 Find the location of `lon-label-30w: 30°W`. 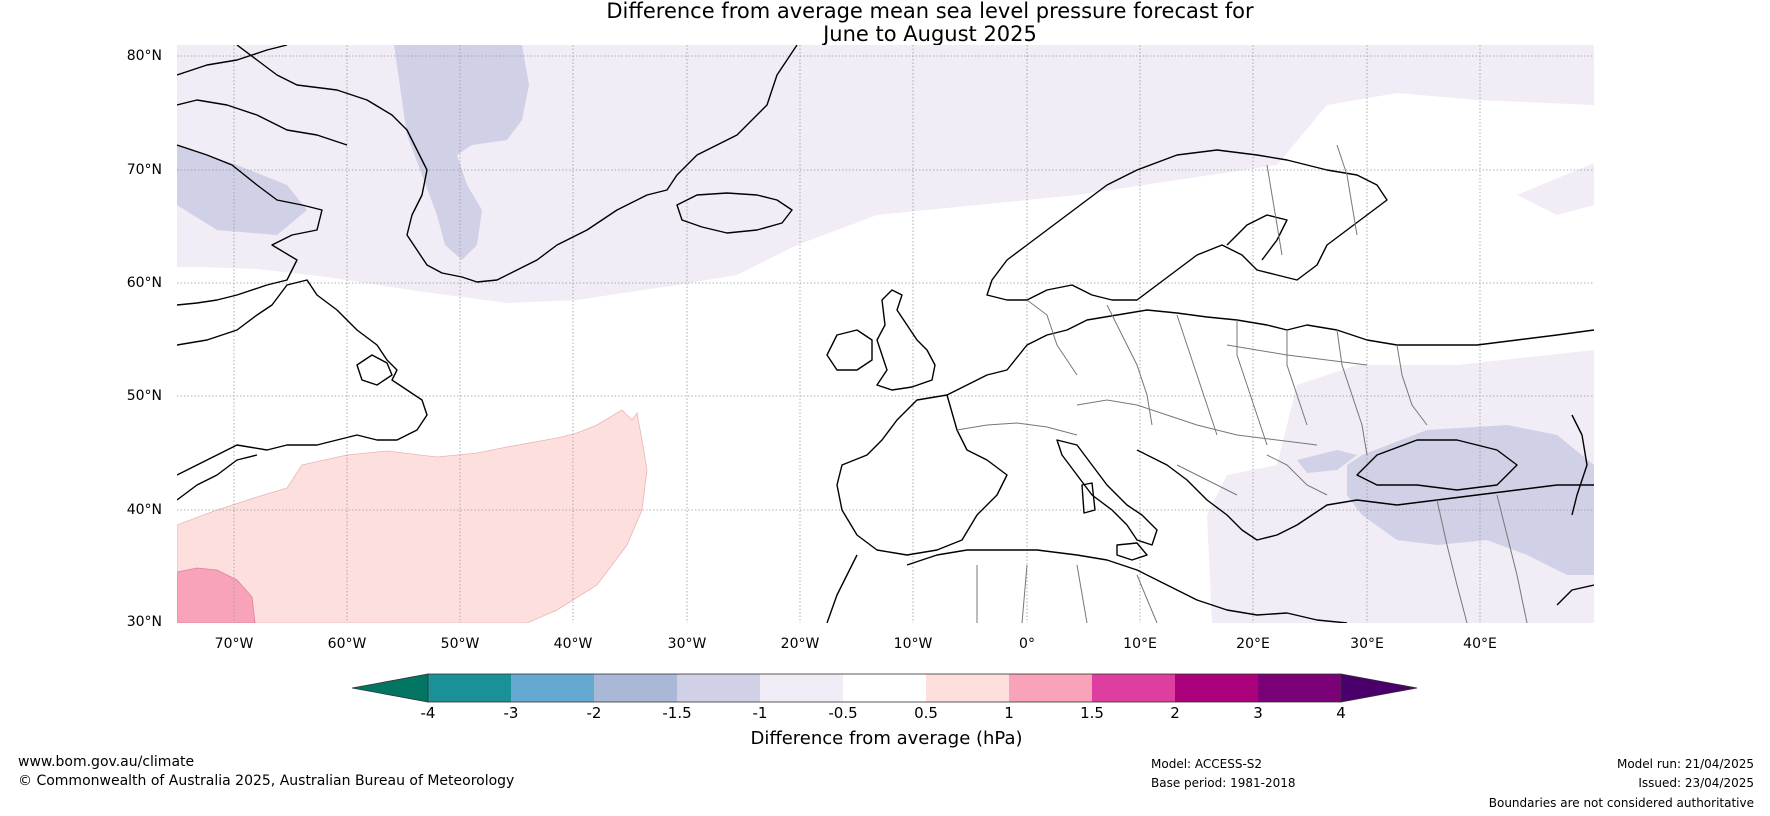

lon-label-30w: 30°W is located at coordinates (687, 644).